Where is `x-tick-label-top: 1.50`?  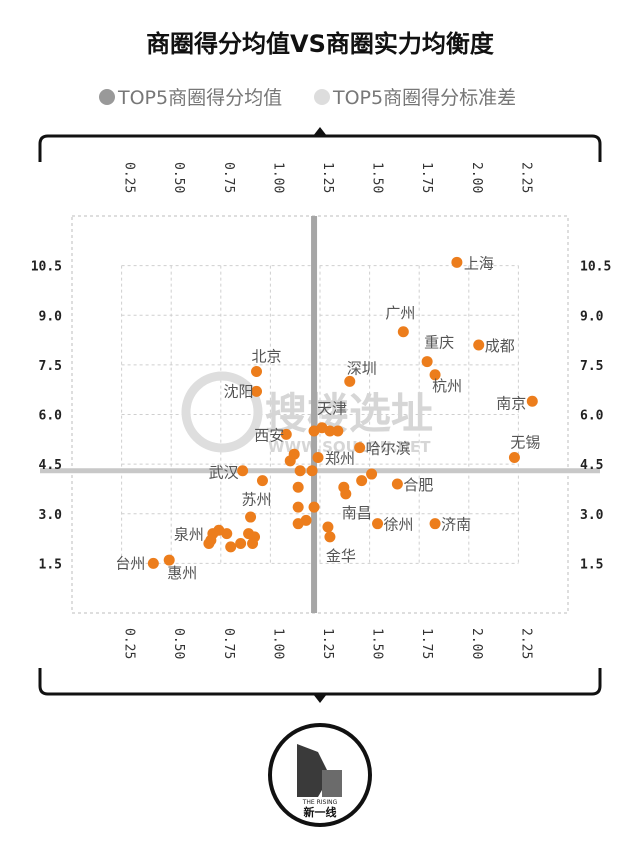 x-tick-label-top: 1.50 is located at coordinates (377, 177).